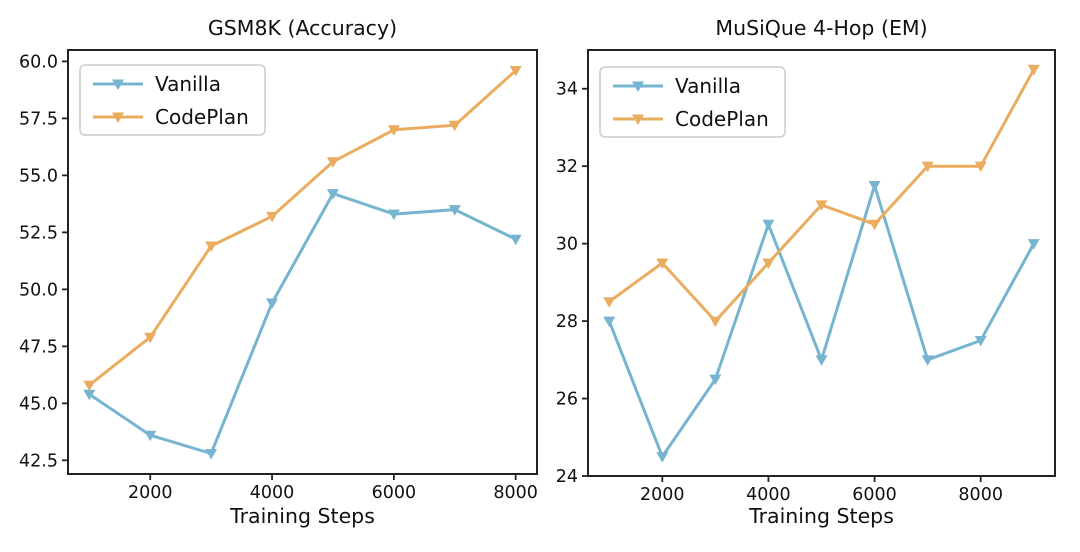 The width and height of the screenshot is (1080, 552). What do you see at coordinates (172, 100) in the screenshot?
I see `legend-gsm8k: Vanilla CodePlan` at bounding box center [172, 100].